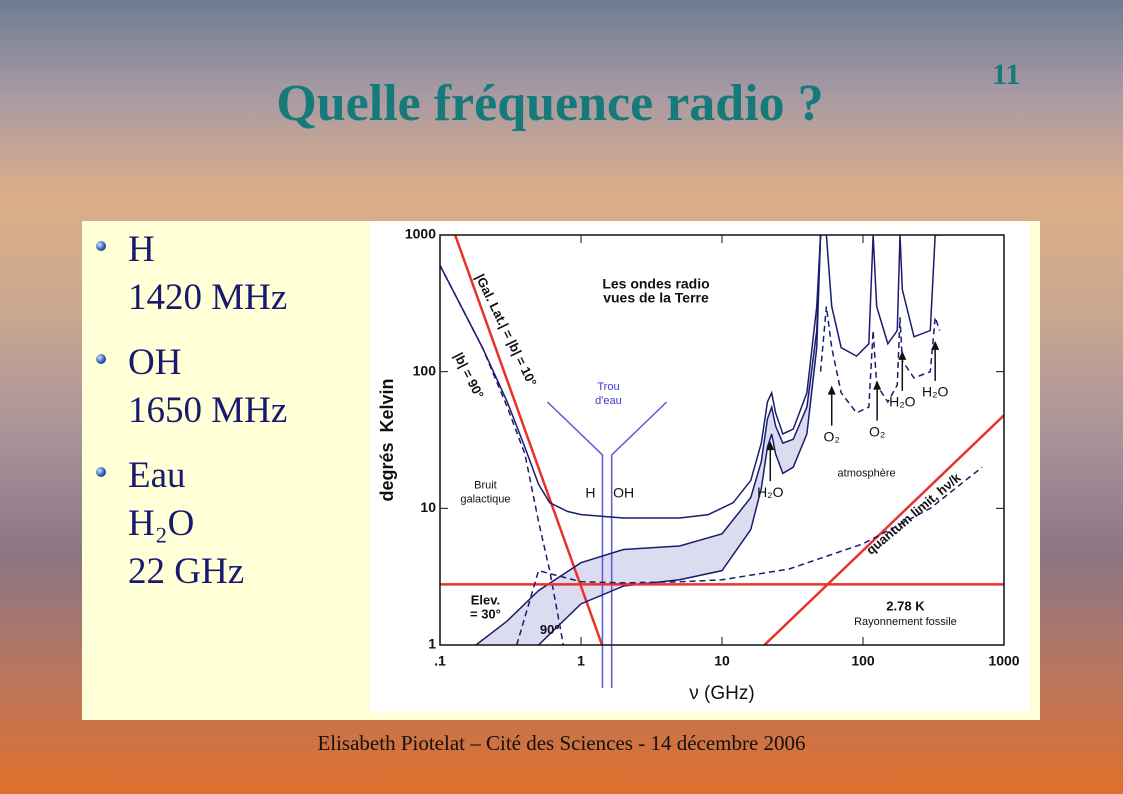 Image resolution: width=1123 pixels, height=794 pixels. Describe the element at coordinates (867, 473) in the screenshot. I see `annotation: atmosphère` at that location.